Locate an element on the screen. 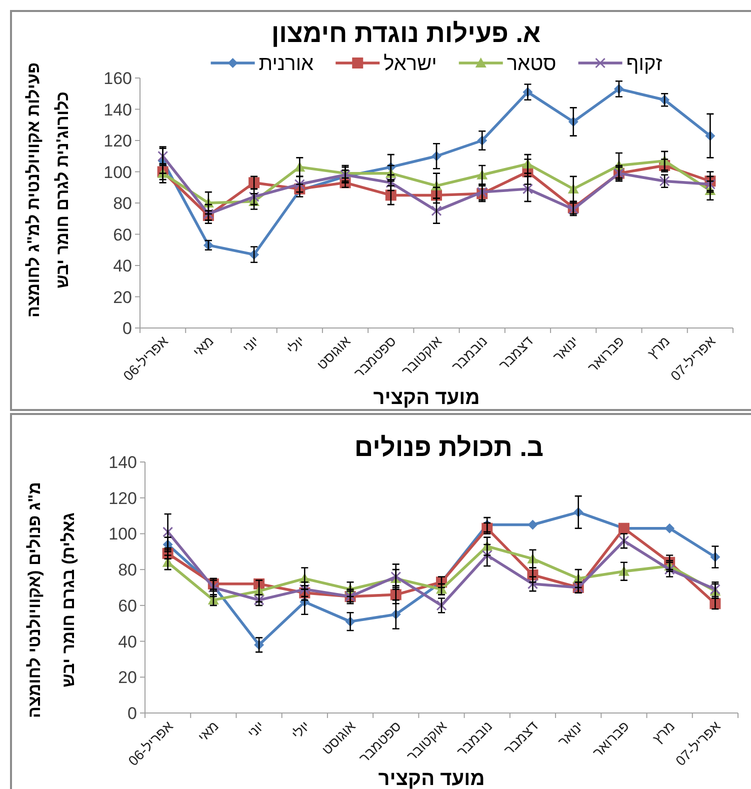  y-tick-label: 160 is located at coordinates (118, 78).